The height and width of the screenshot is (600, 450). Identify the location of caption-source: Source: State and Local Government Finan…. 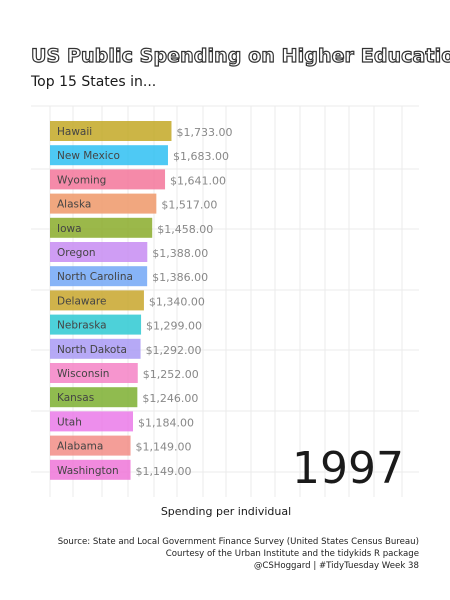
(238, 542).